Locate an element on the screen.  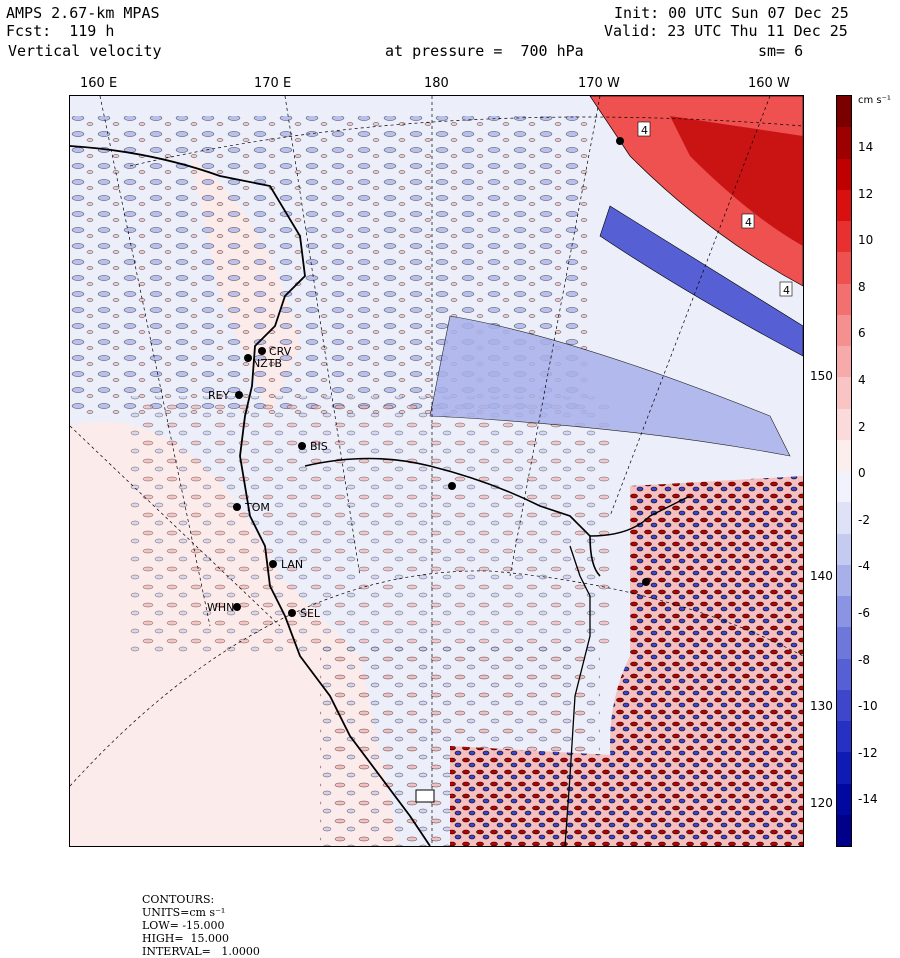
descent-band is located at coordinates (610, 386).